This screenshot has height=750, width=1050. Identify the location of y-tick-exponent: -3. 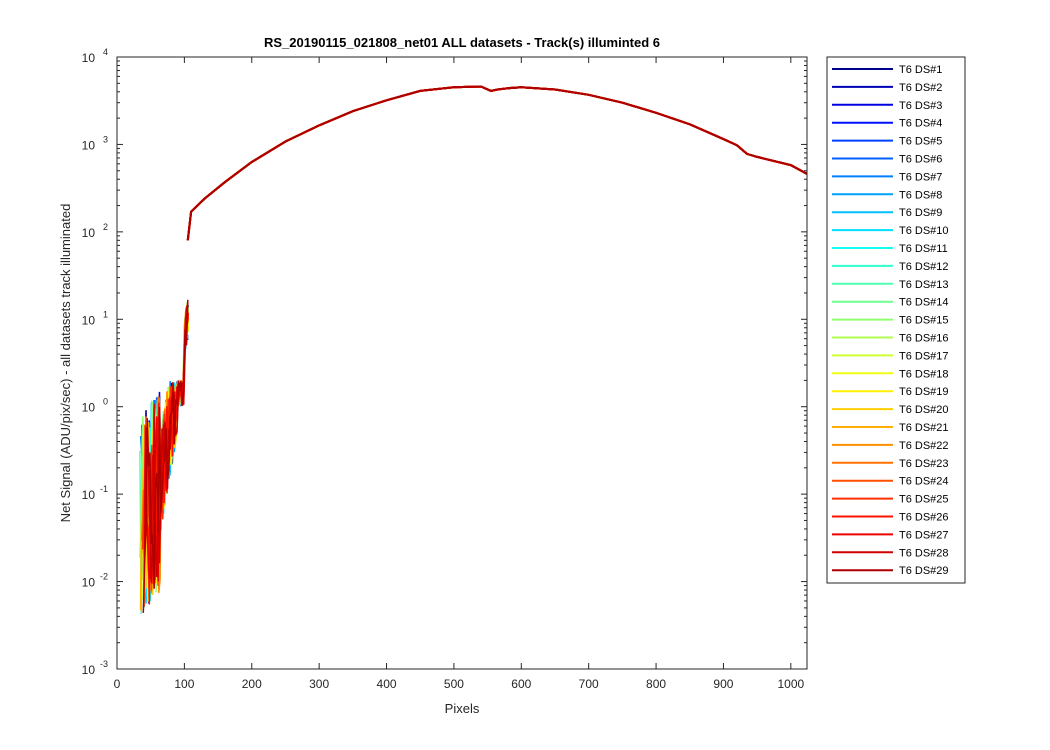
(104, 664).